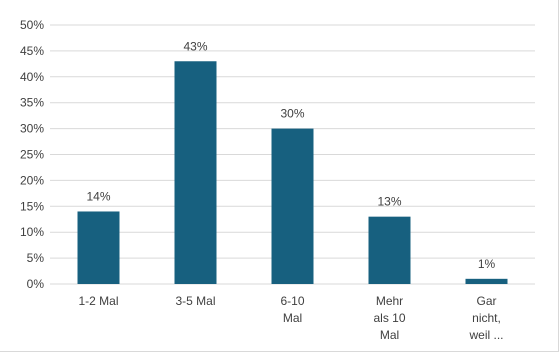  I want to click on x-tick-label: 3-5 Mal, so click(195, 301).